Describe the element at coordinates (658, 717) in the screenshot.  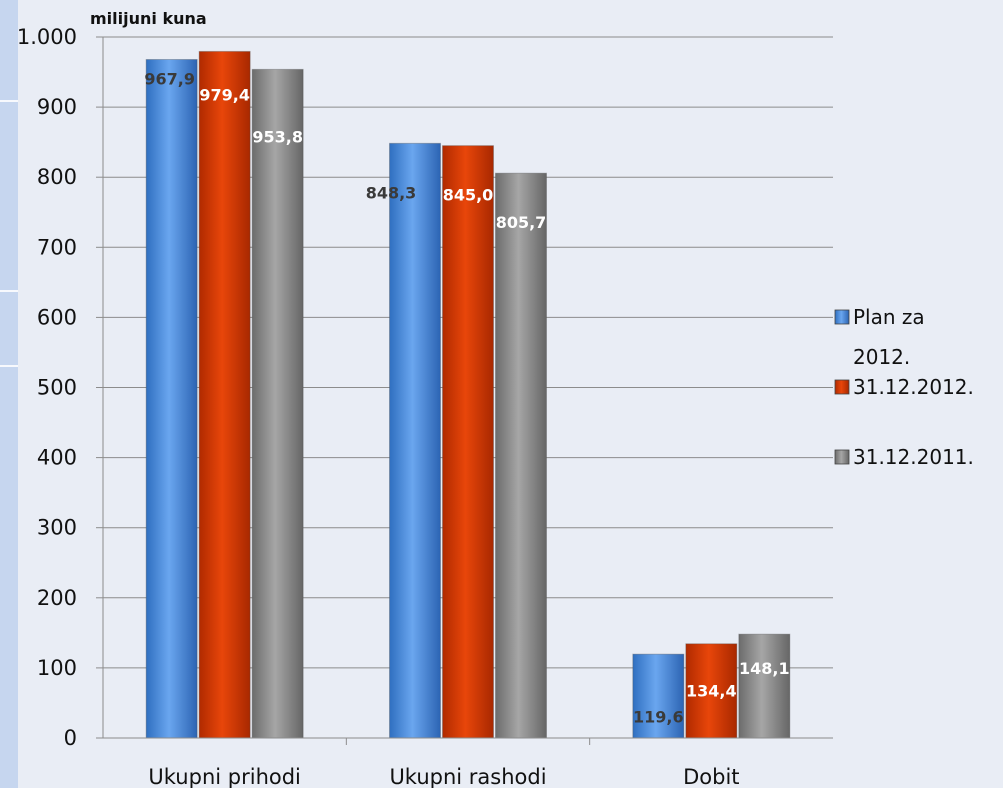
I see `data-label: 119,6` at that location.